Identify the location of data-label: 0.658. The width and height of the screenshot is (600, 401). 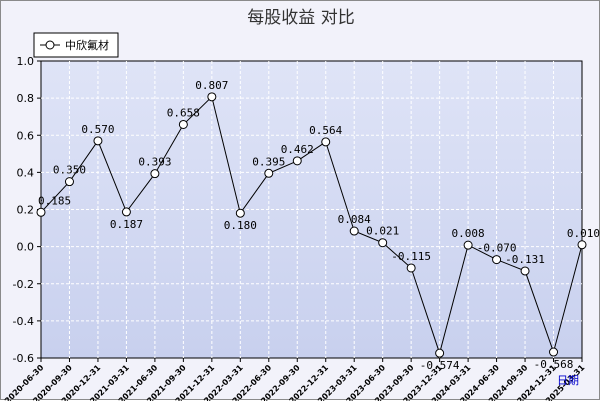
(183, 112).